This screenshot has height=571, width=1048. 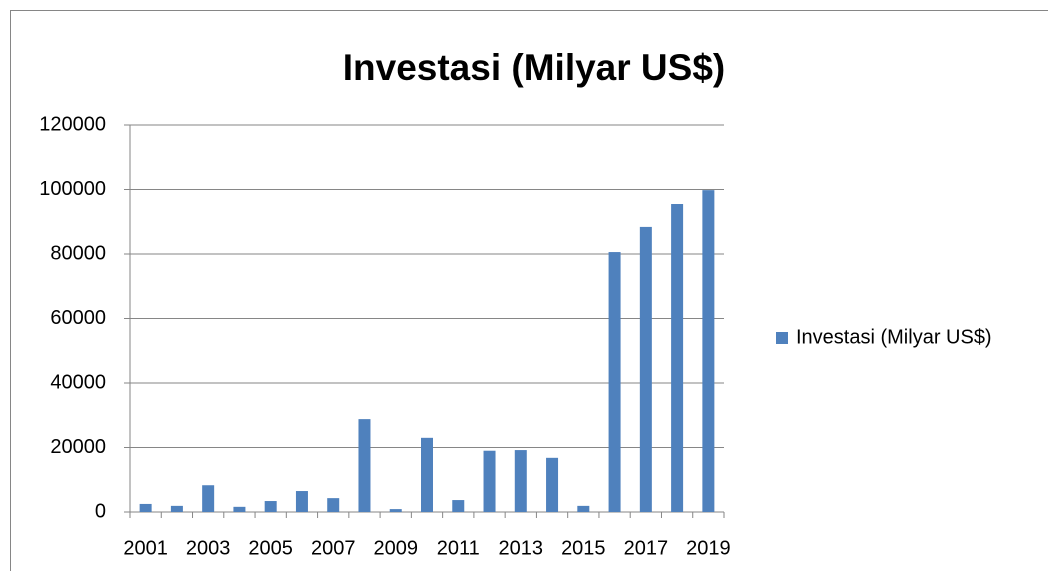 I want to click on y-tick-label: 80000, so click(x=78, y=253).